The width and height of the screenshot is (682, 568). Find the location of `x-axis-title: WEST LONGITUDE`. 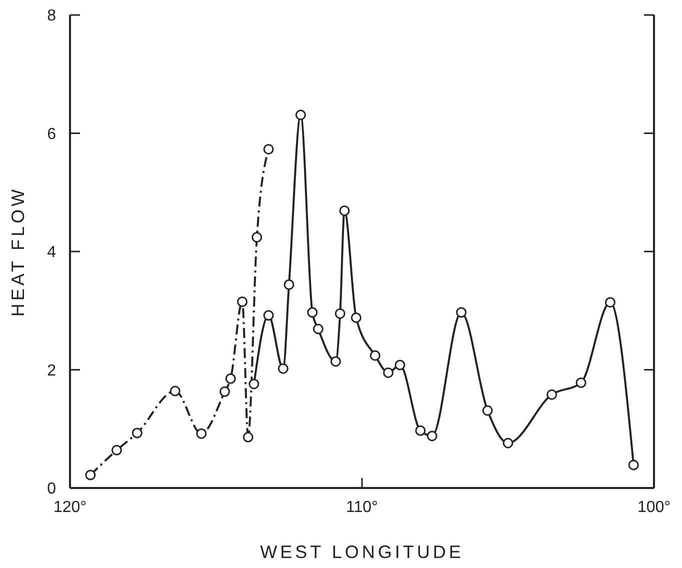

x-axis-title: WEST LONGITUDE is located at coordinates (362, 552).